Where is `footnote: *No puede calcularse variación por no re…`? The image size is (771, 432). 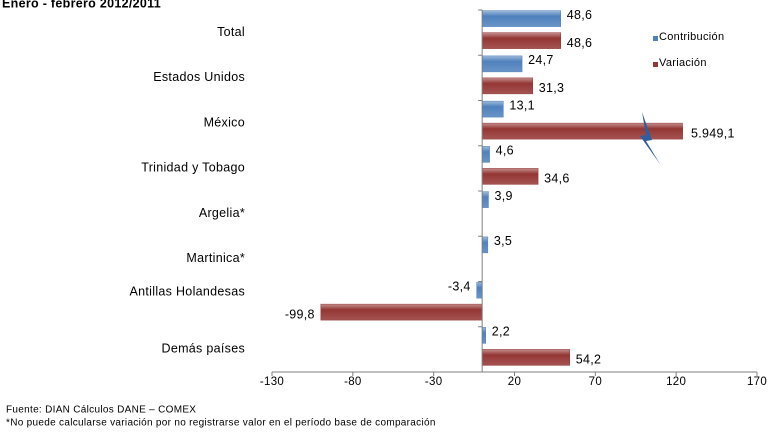
footnote: *No puede calcularse variación por no re… is located at coordinates (221, 423).